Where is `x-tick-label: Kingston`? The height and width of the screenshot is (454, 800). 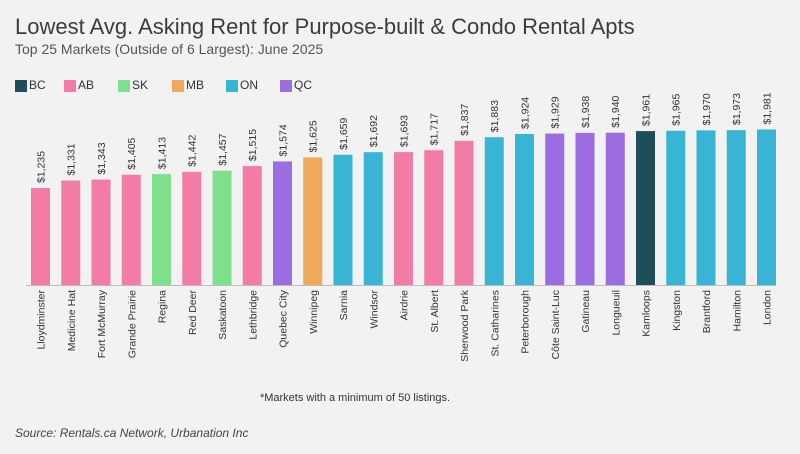
x-tick-label: Kingston is located at coordinates (677, 310).